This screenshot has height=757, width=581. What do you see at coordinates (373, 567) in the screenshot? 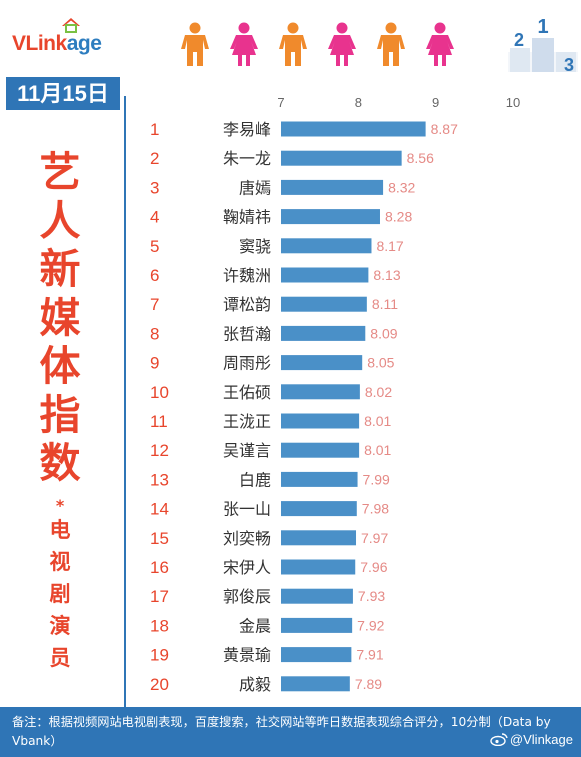
I see `value-label: 7.96` at bounding box center [373, 567].